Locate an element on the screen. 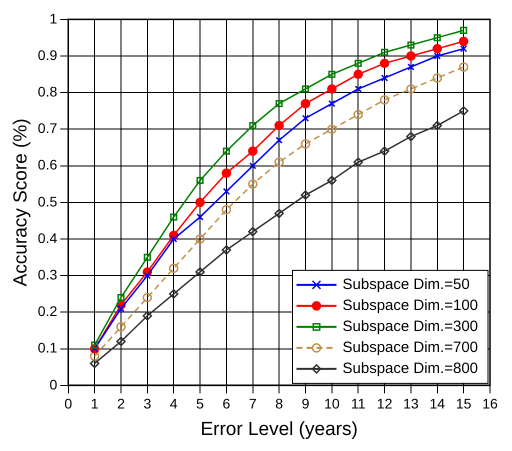 The height and width of the screenshot is (451, 512). y-tick-label: 0.6 is located at coordinates (48, 164).